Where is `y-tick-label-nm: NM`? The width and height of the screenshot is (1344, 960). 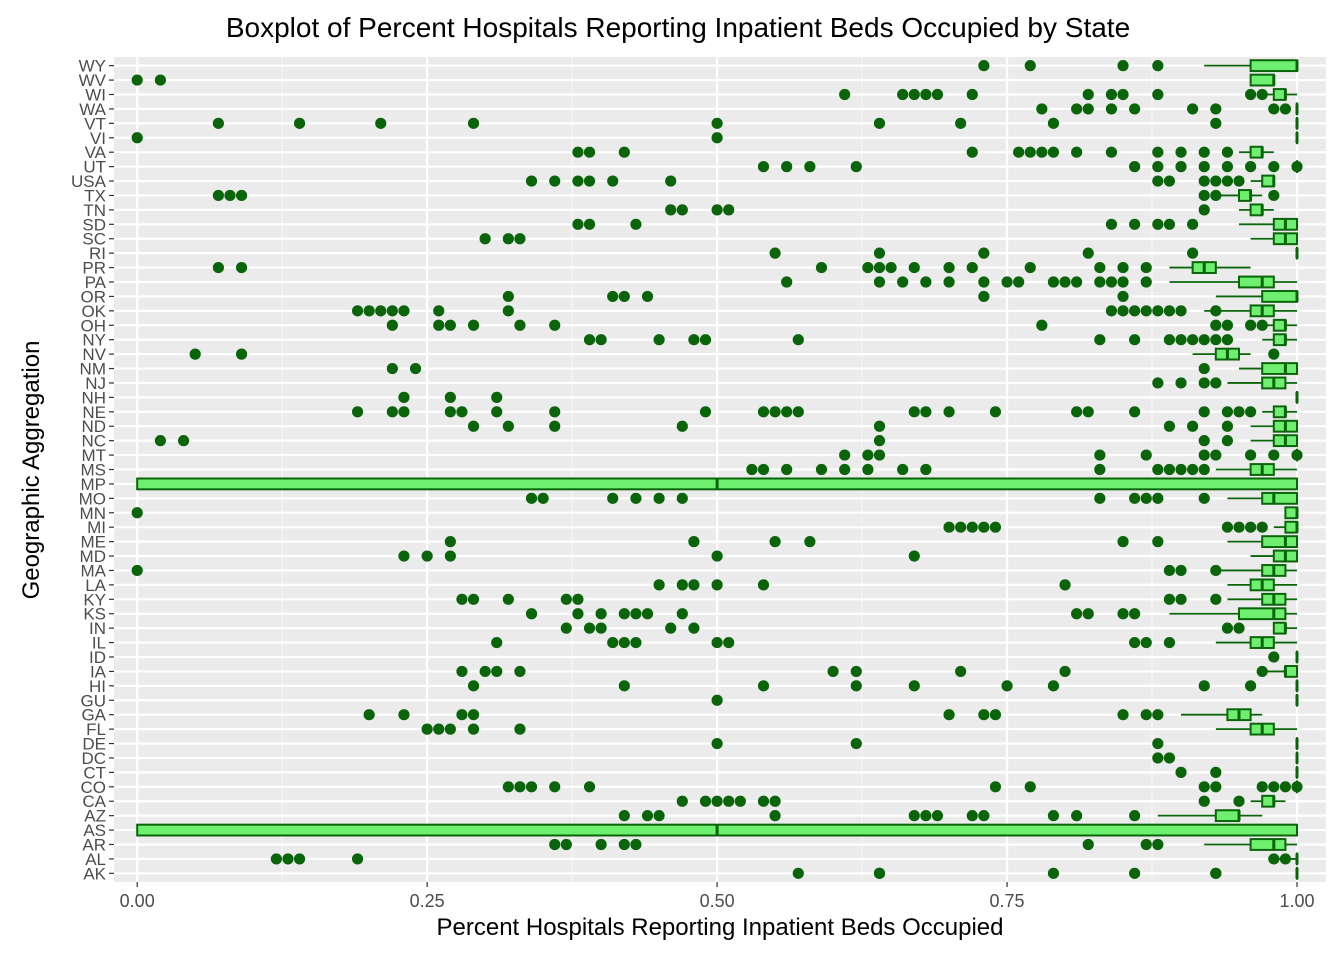
y-tick-label-nm: NM is located at coordinates (93, 369).